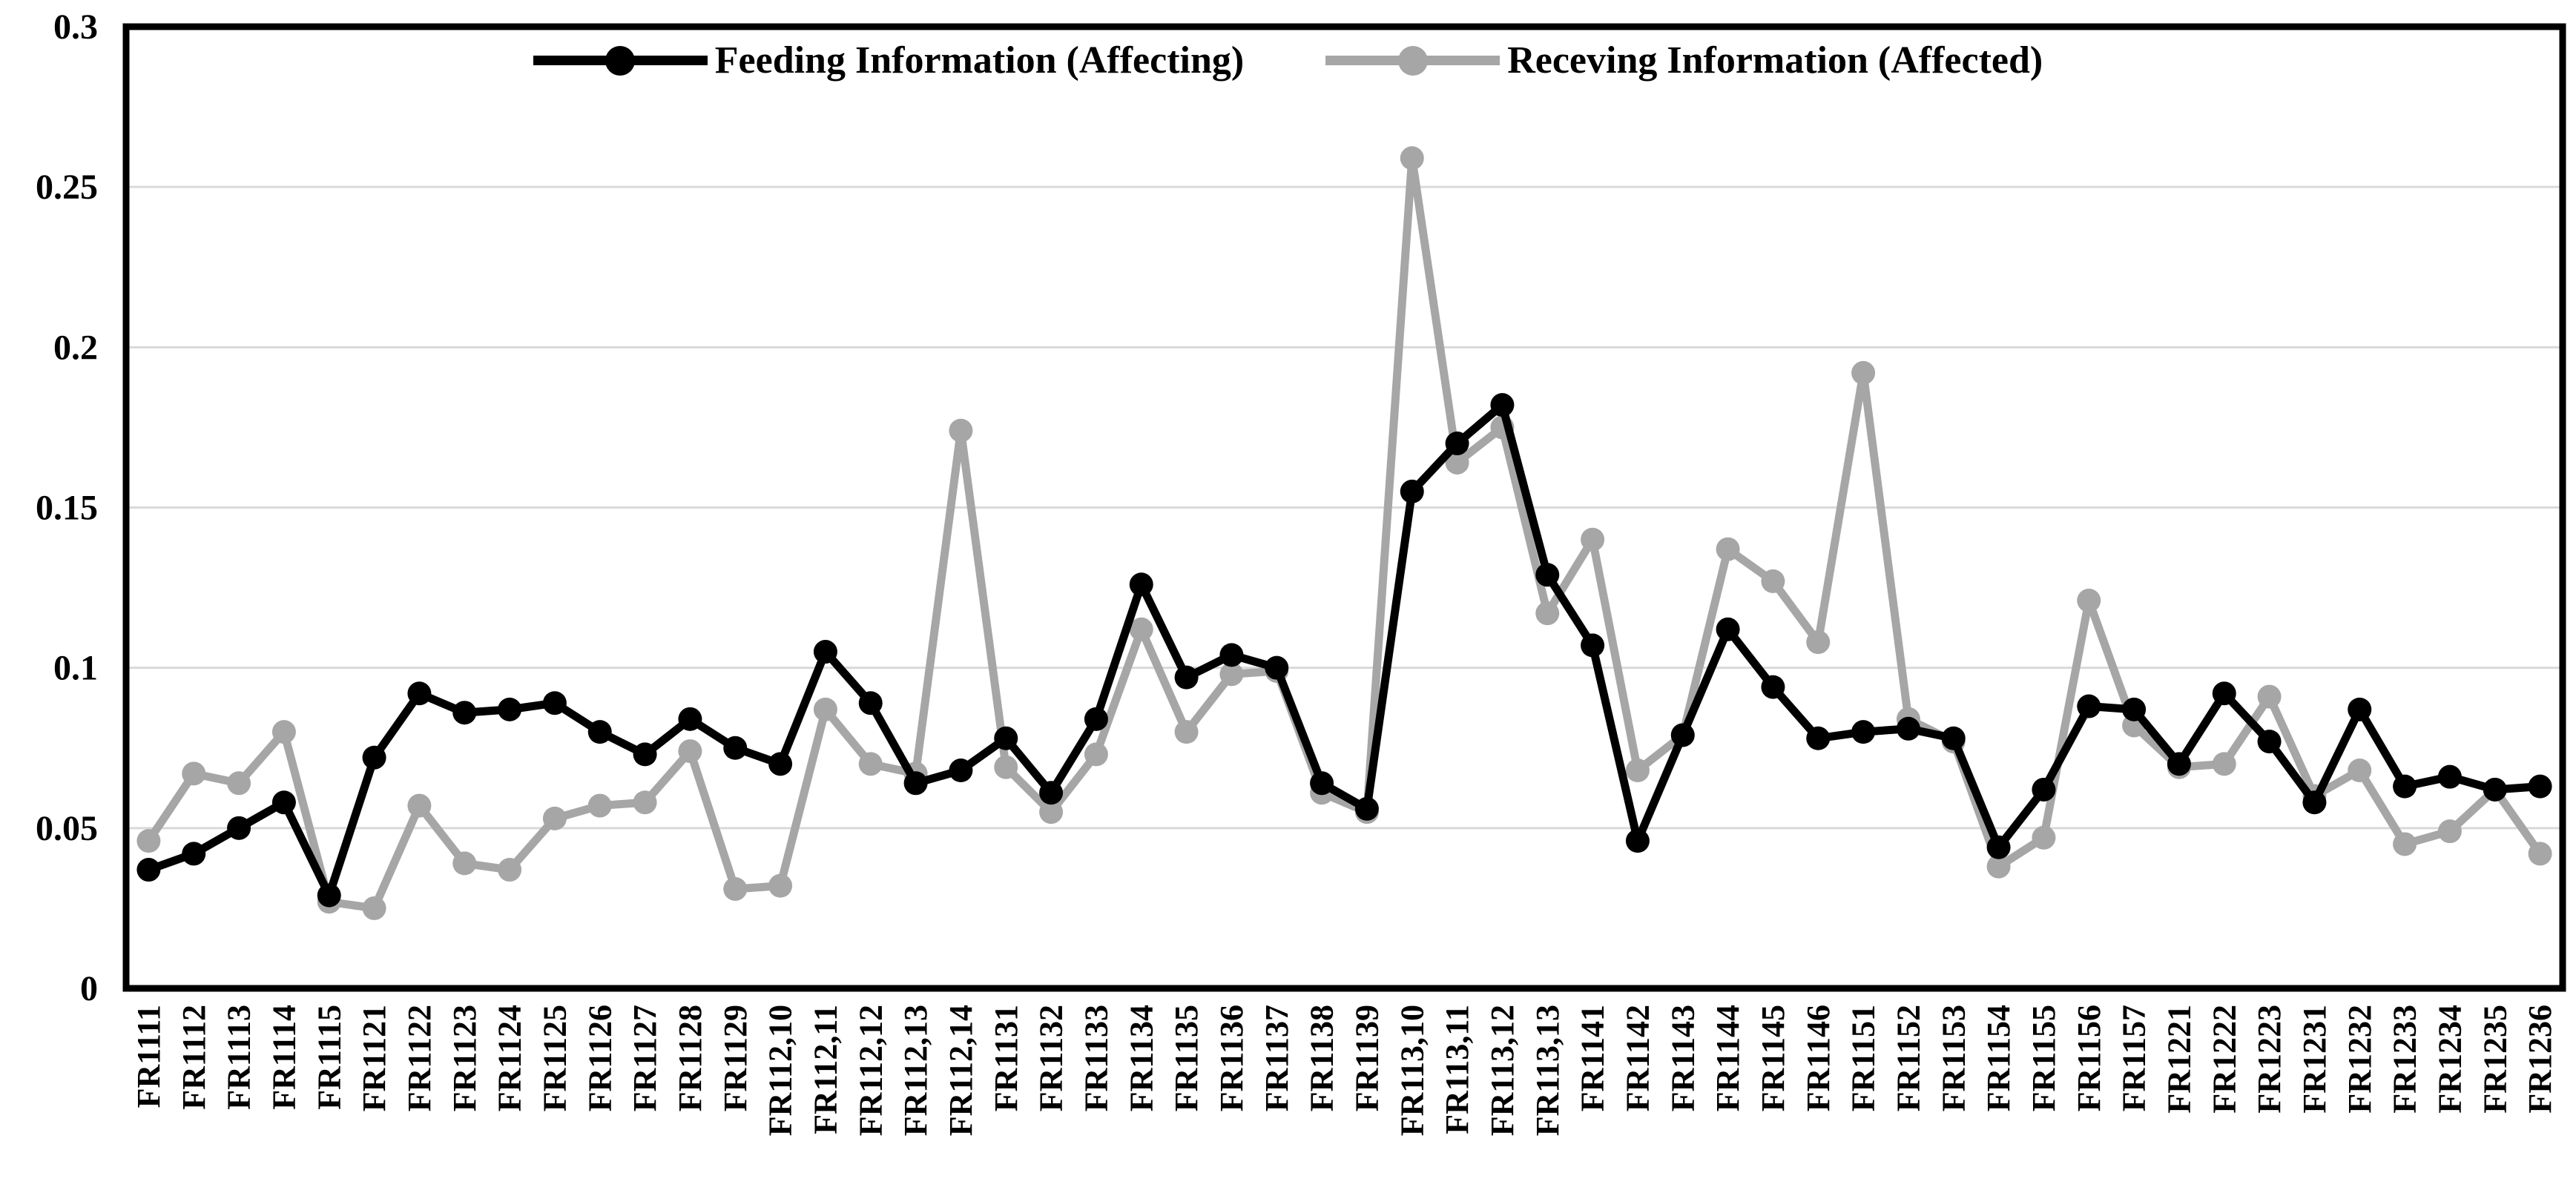 This screenshot has height=1193, width=2576. Describe the element at coordinates (2044, 1058) in the screenshot. I see `x-category-label: FR1155` at that location.